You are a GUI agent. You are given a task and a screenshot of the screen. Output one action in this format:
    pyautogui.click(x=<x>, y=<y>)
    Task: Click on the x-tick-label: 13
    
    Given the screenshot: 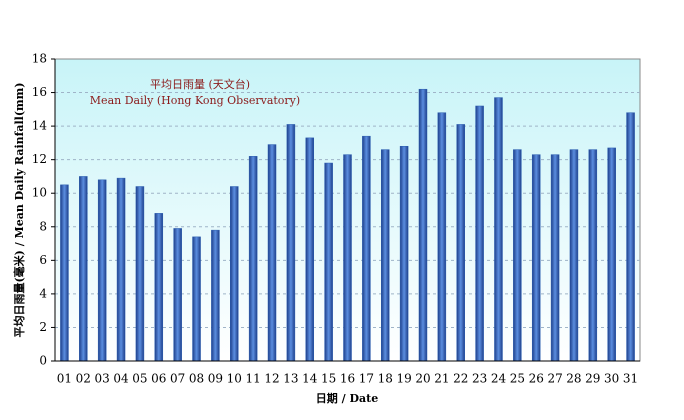 What is the action you would take?
    pyautogui.click(x=290, y=379)
    